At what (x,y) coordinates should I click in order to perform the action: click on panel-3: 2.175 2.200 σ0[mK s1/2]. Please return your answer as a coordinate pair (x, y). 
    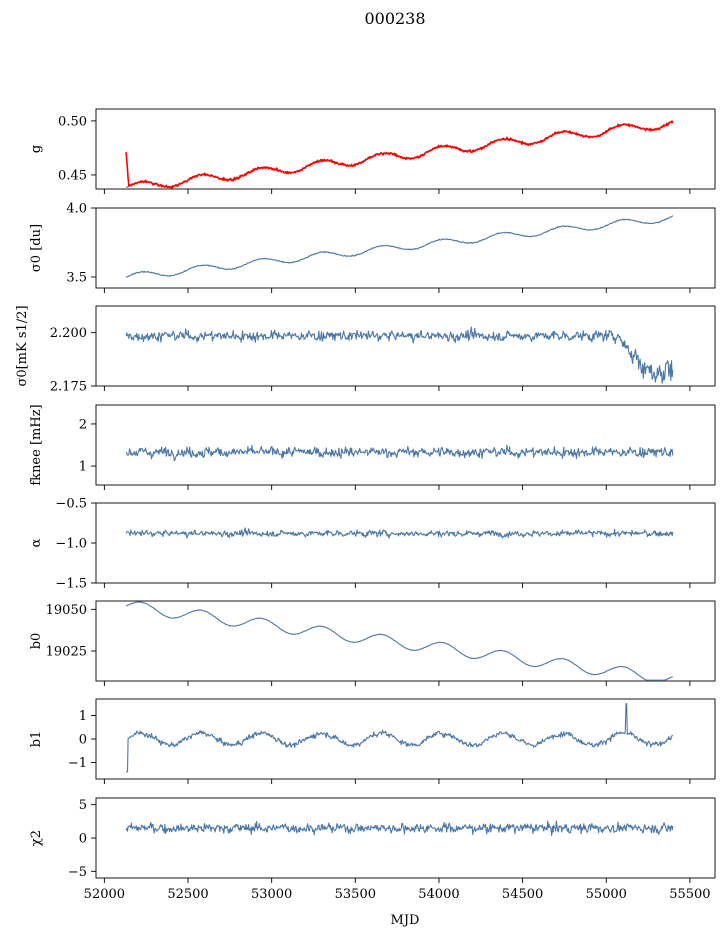
    Looking at the image, I should click on (365, 350).